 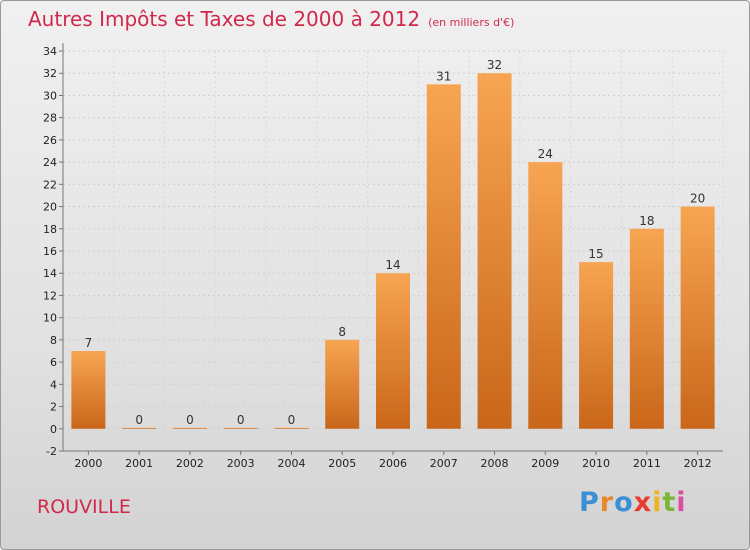 I want to click on y-tick-label: 22, so click(x=50, y=184).